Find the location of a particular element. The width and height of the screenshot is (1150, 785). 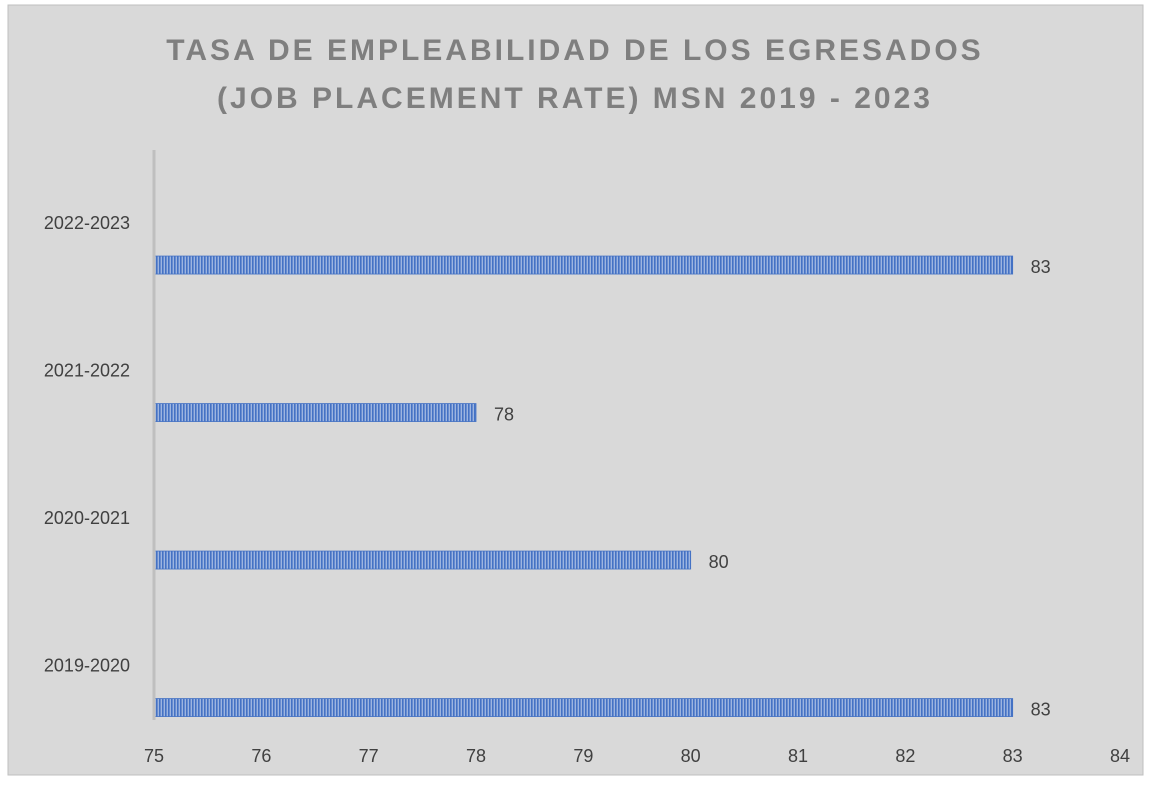

y-tick-label: 2020-2021 is located at coordinates (87, 518).